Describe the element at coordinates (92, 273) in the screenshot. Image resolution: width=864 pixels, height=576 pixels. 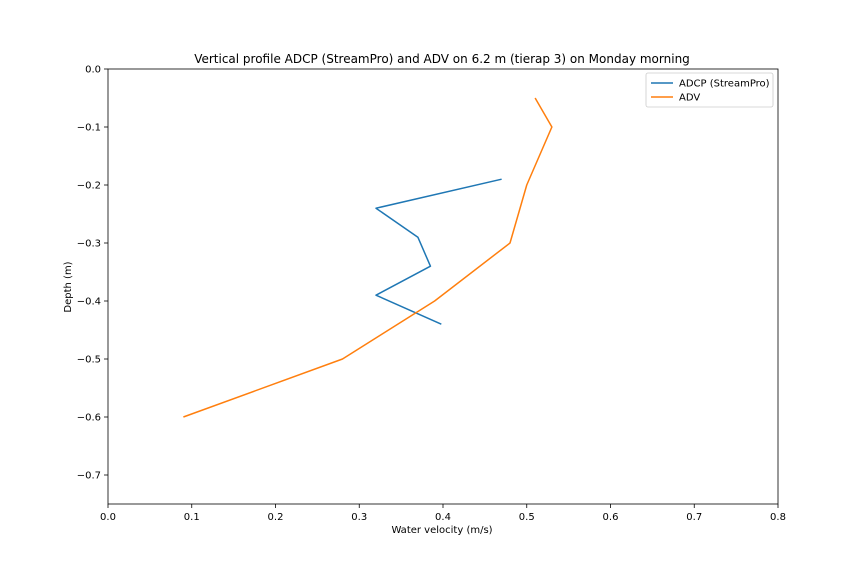
I see `y-axis: 0.0 −0.1 −0.2 −0.3 −0.4 −0.5 −0.6 −0.7` at that location.